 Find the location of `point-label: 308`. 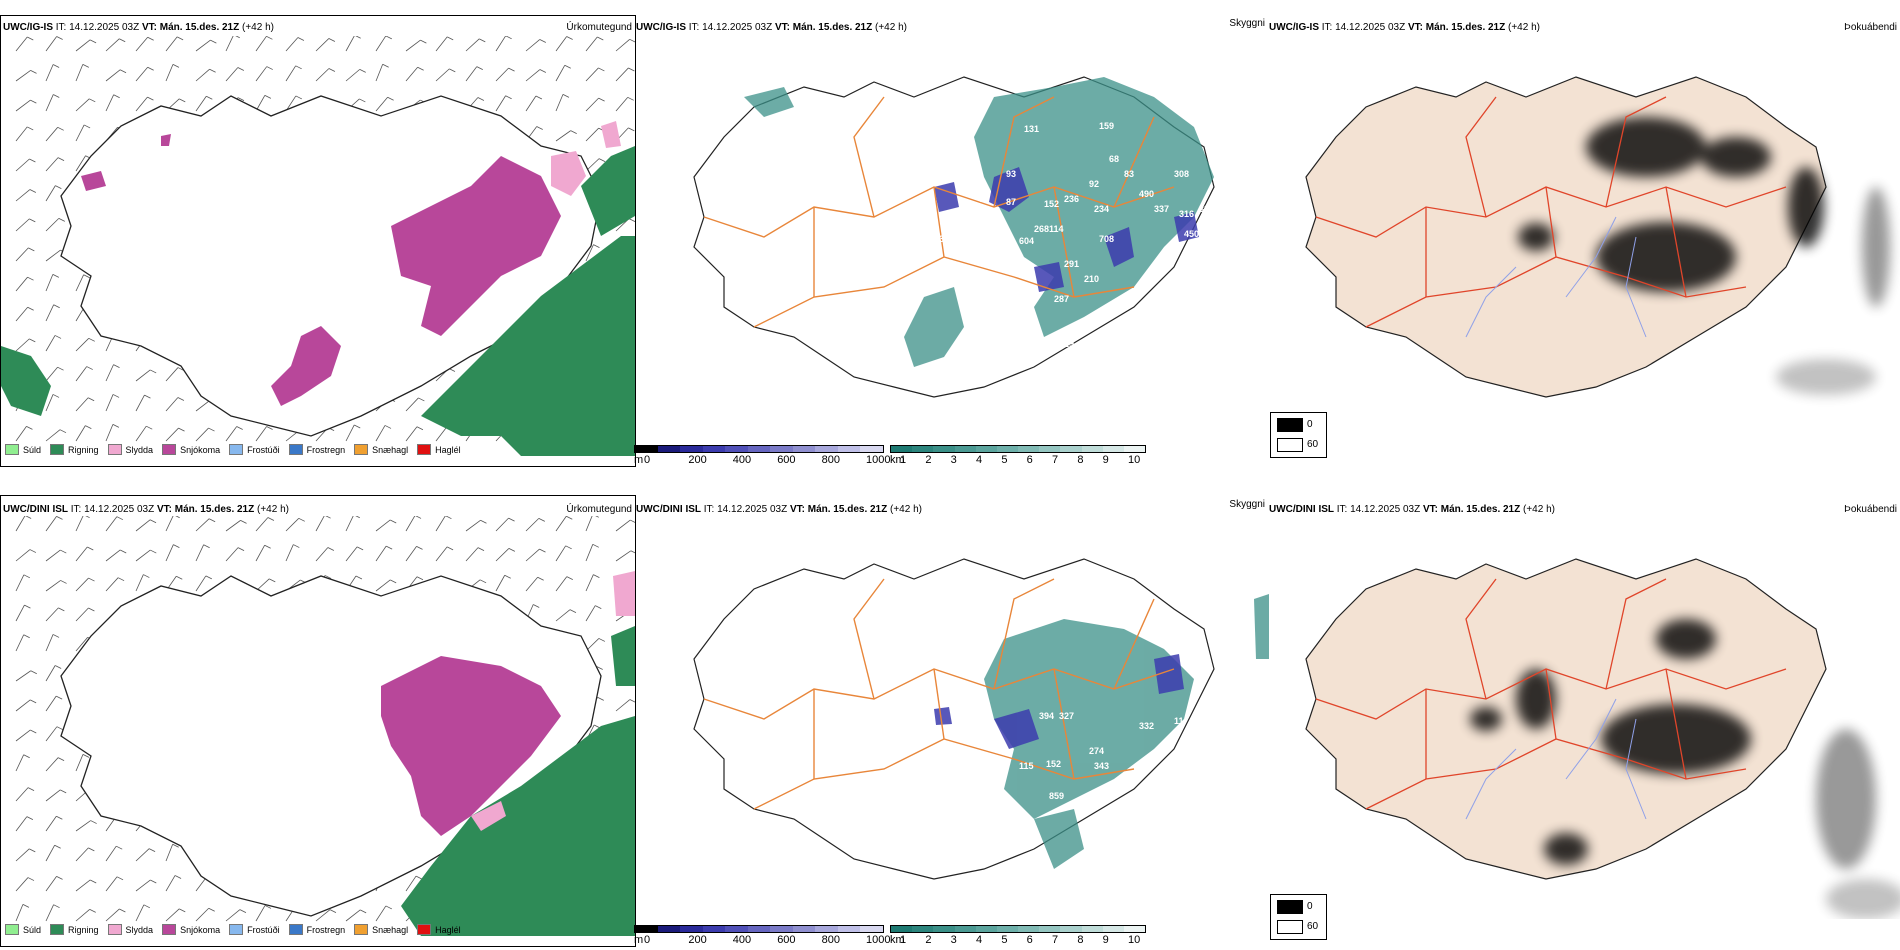

point-label: 308 is located at coordinates (1181, 174).